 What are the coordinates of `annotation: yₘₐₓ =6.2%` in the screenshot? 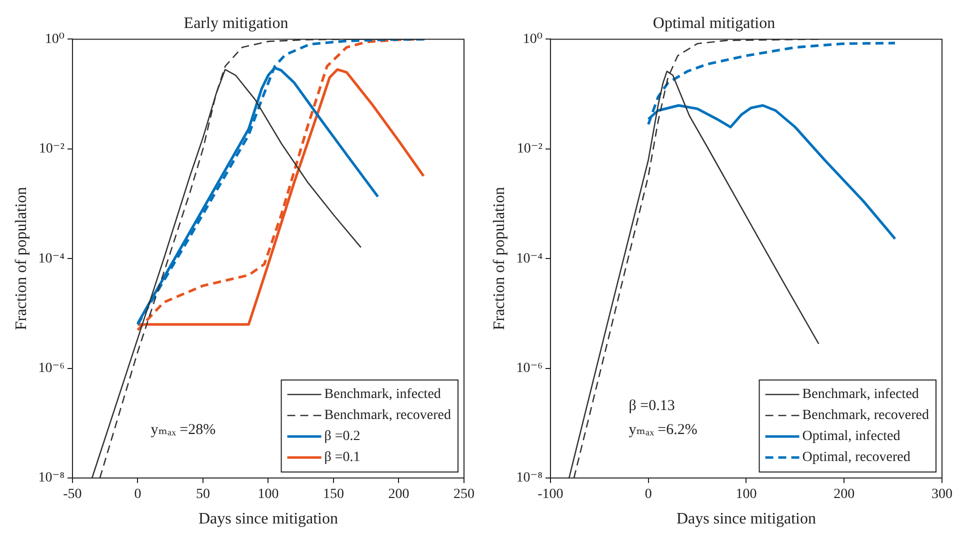 It's located at (663, 430).